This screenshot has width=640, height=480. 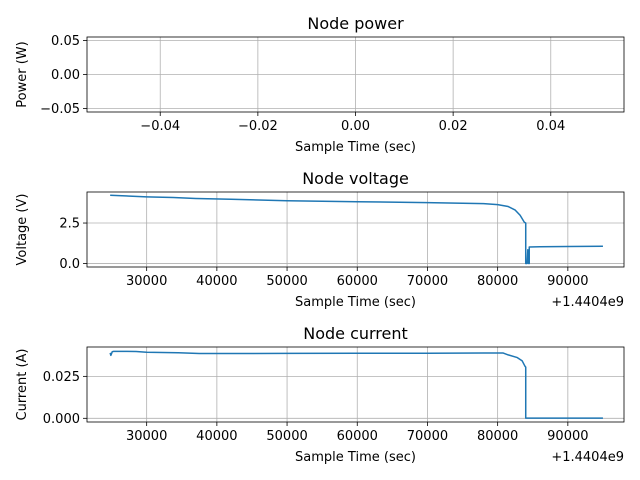 What do you see at coordinates (60, 109) in the screenshot?
I see `y-tick-label: −0.05` at bounding box center [60, 109].